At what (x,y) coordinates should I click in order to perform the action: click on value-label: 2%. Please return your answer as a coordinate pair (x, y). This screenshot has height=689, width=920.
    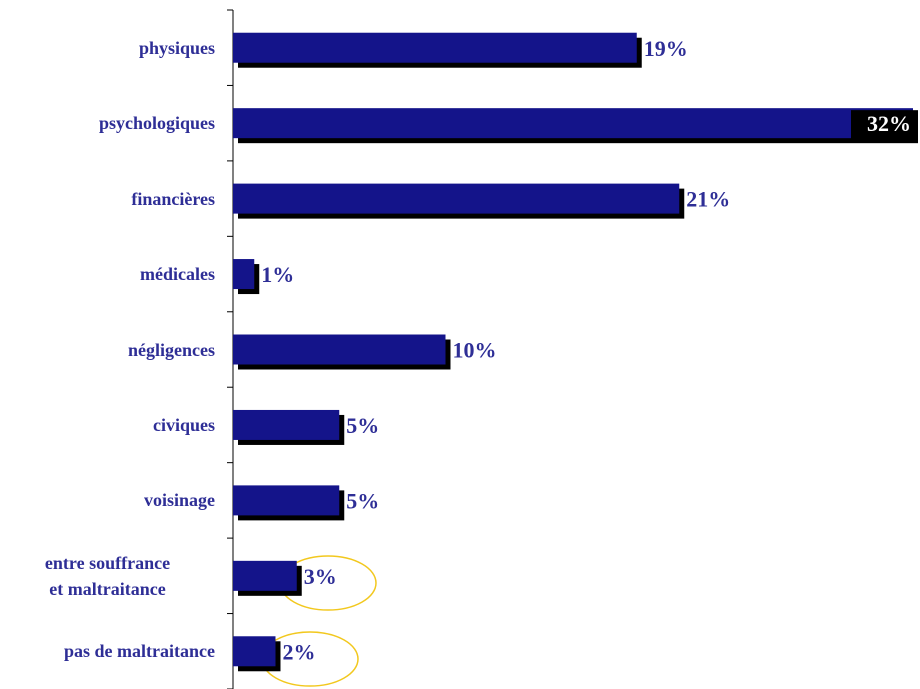
    Looking at the image, I should click on (299, 651).